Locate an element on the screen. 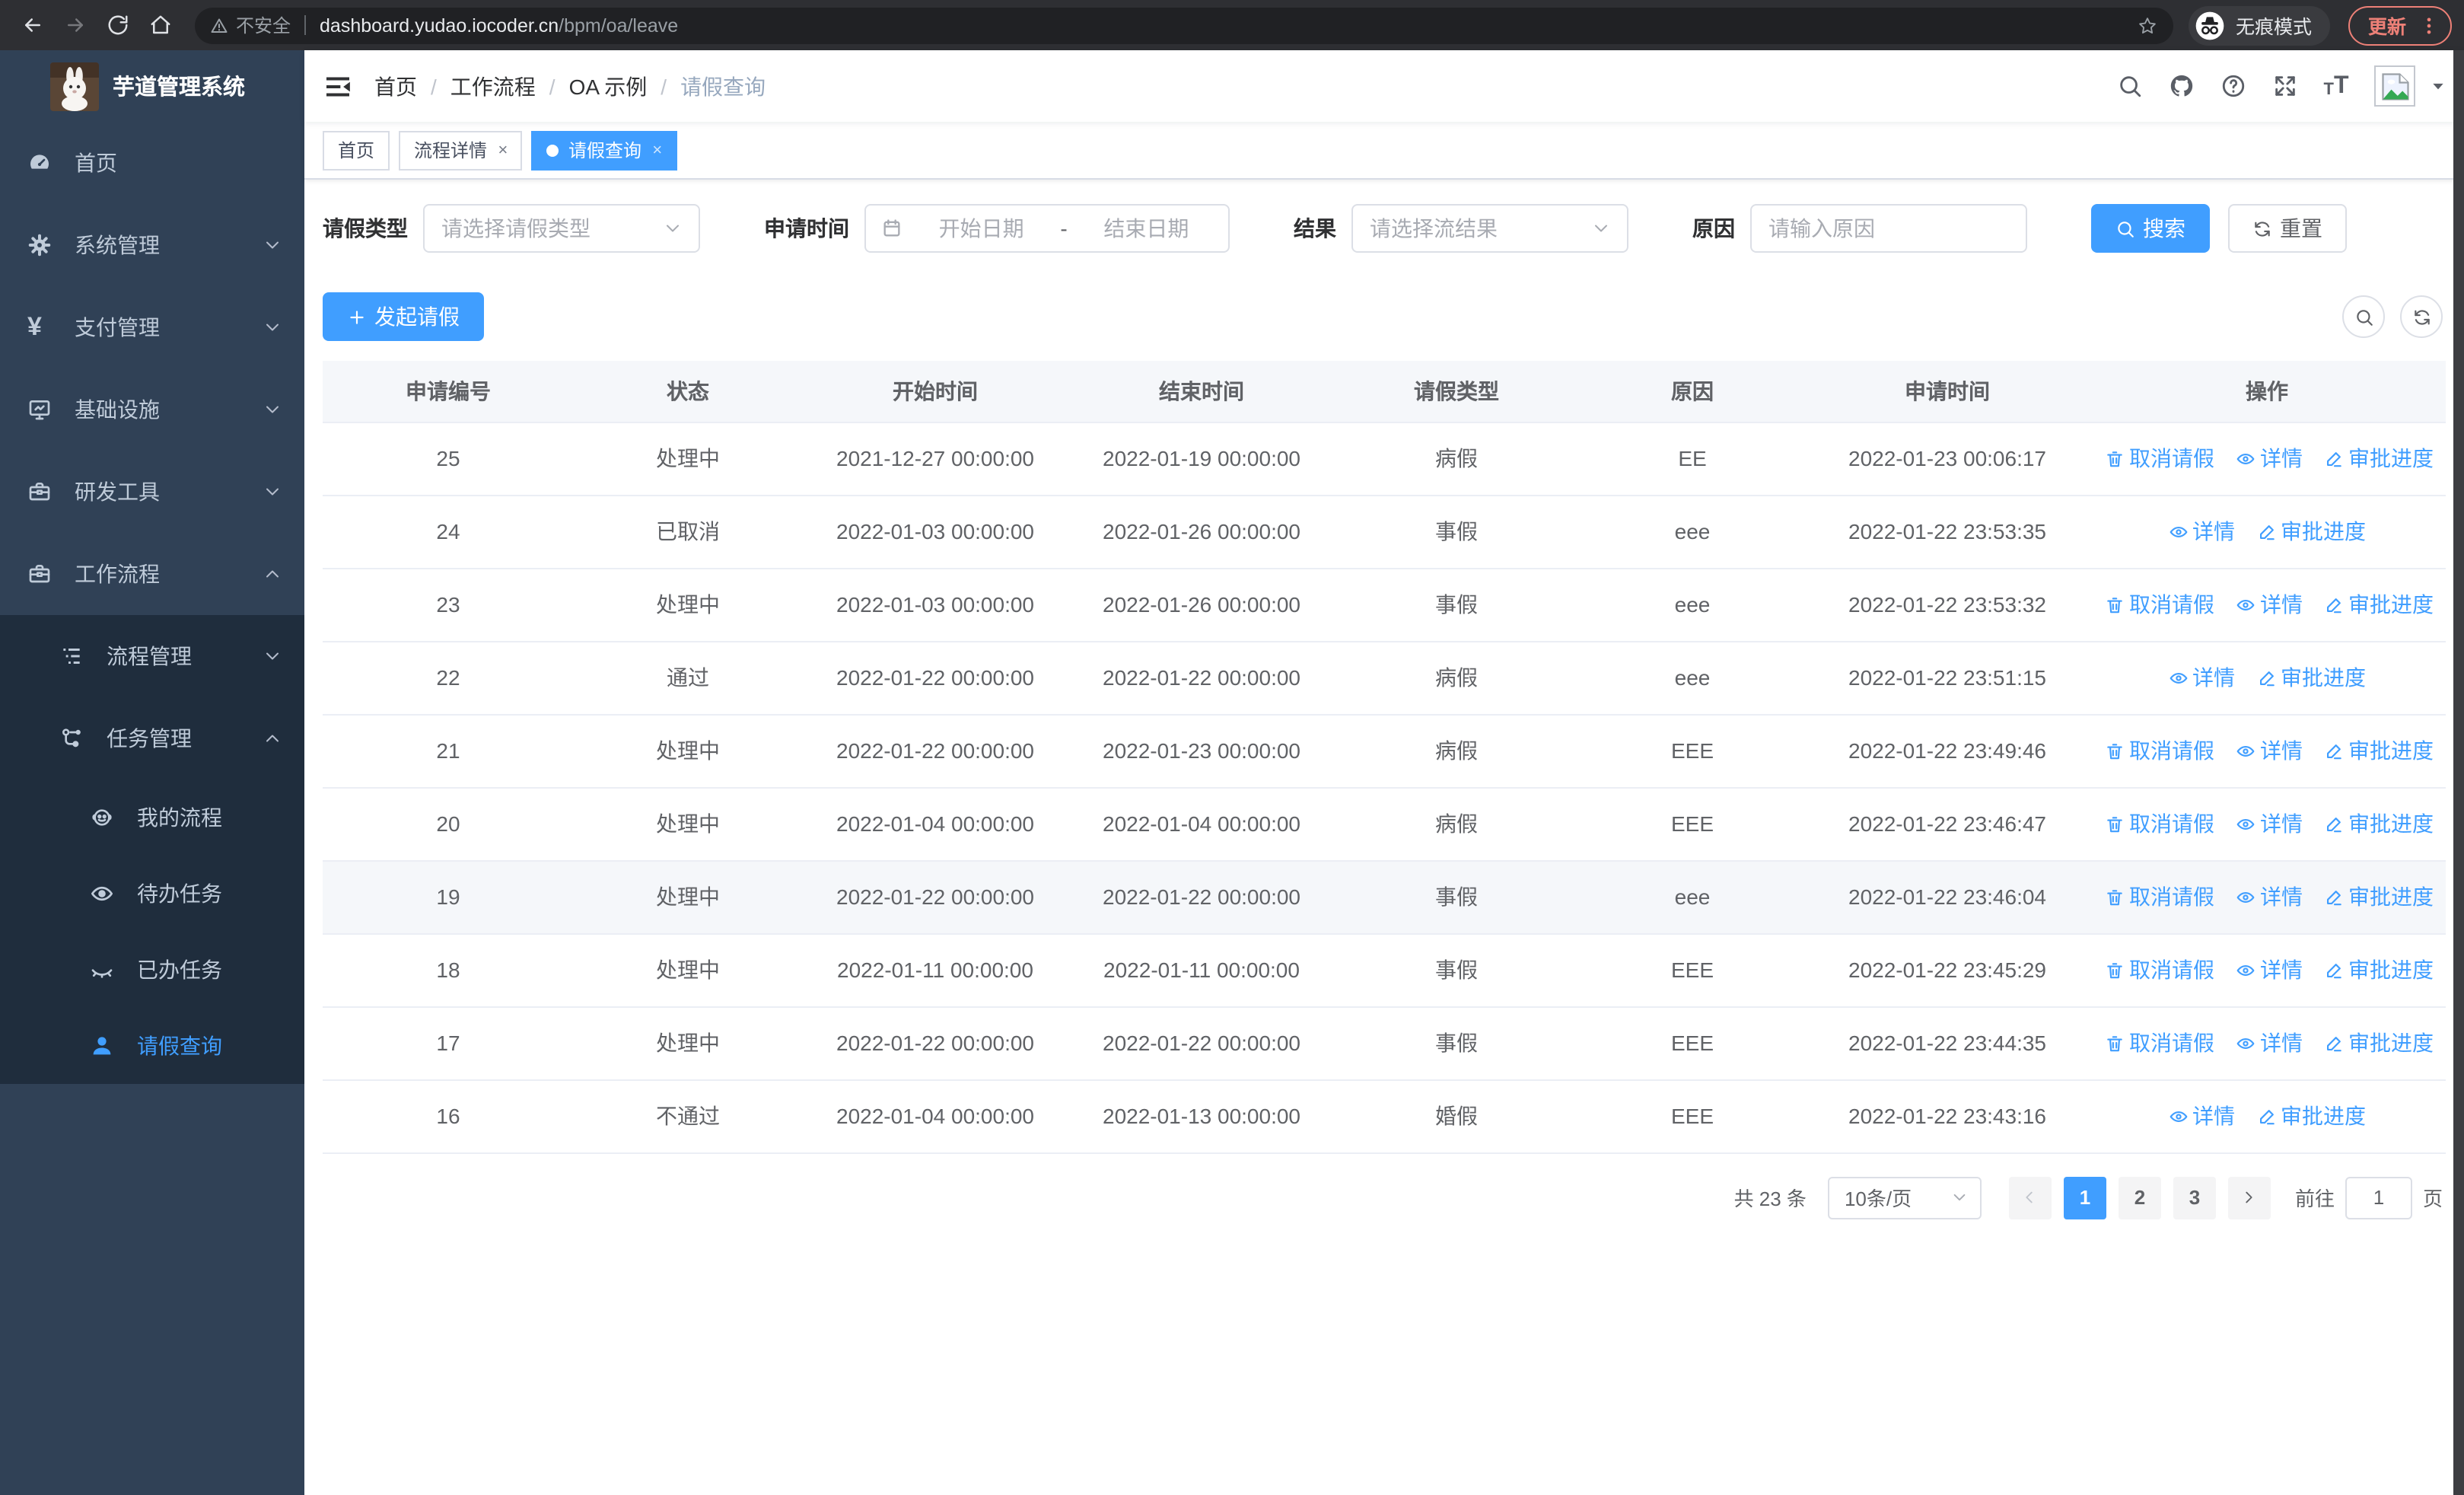  table-toolbar: 发起请假 is located at coordinates (1384, 317).